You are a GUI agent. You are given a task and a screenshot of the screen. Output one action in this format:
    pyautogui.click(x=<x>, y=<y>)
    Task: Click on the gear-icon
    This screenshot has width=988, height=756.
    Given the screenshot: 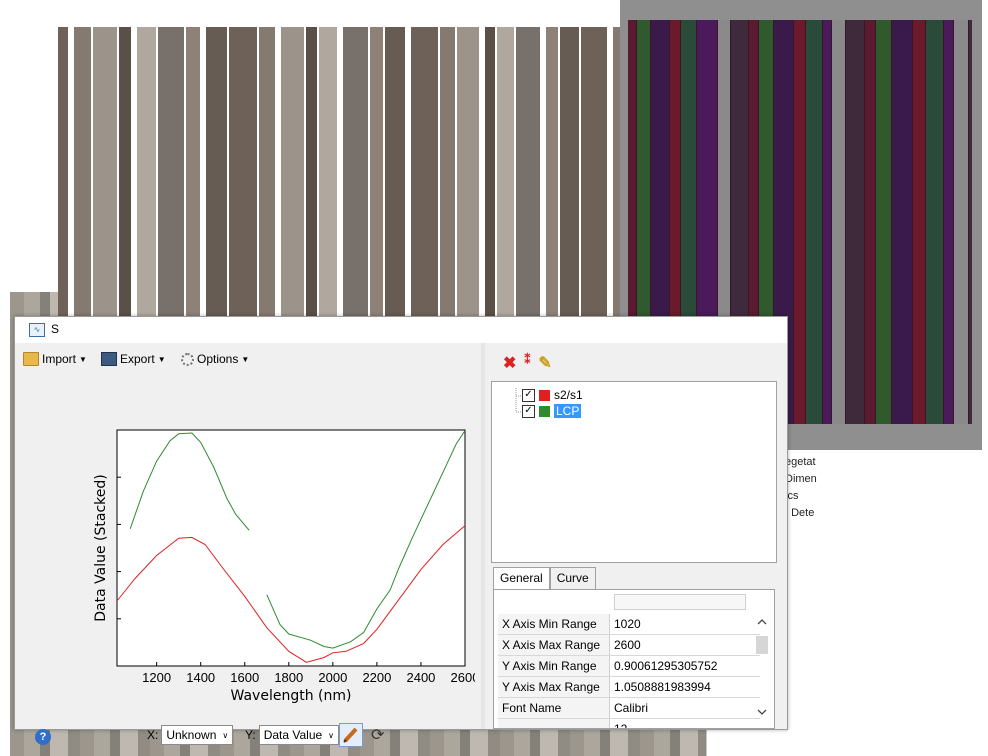 What is the action you would take?
    pyautogui.click(x=187, y=359)
    